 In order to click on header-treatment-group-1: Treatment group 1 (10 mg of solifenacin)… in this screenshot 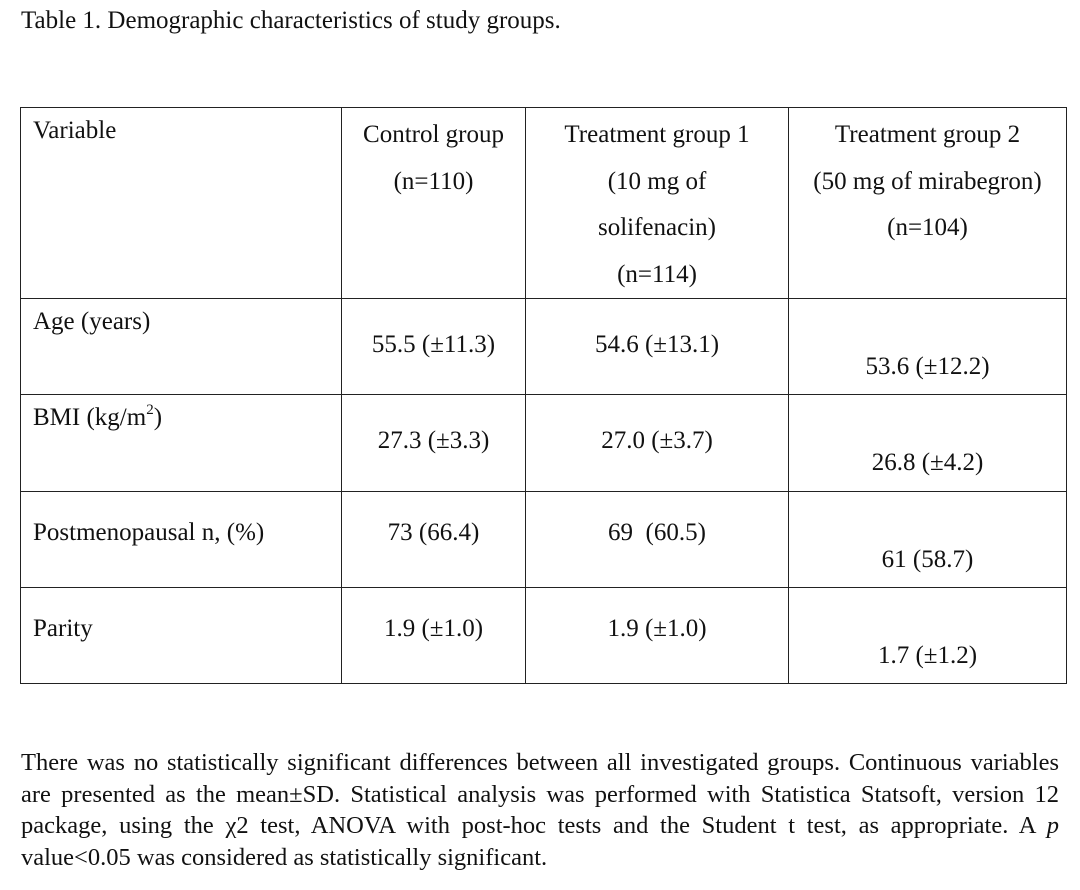, I will do `click(657, 203)`.